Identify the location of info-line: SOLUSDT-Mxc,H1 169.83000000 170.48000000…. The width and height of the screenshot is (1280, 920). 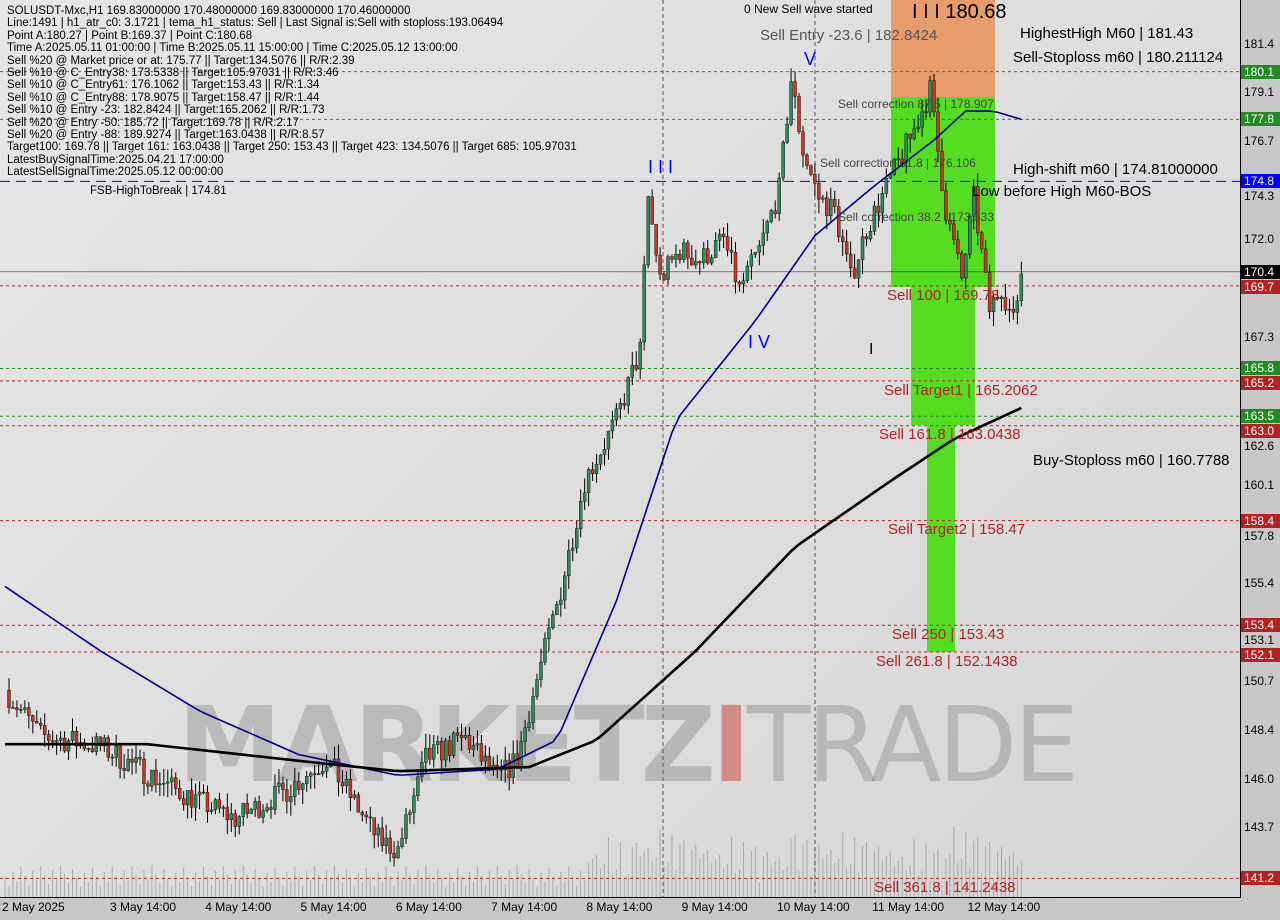
(209, 11).